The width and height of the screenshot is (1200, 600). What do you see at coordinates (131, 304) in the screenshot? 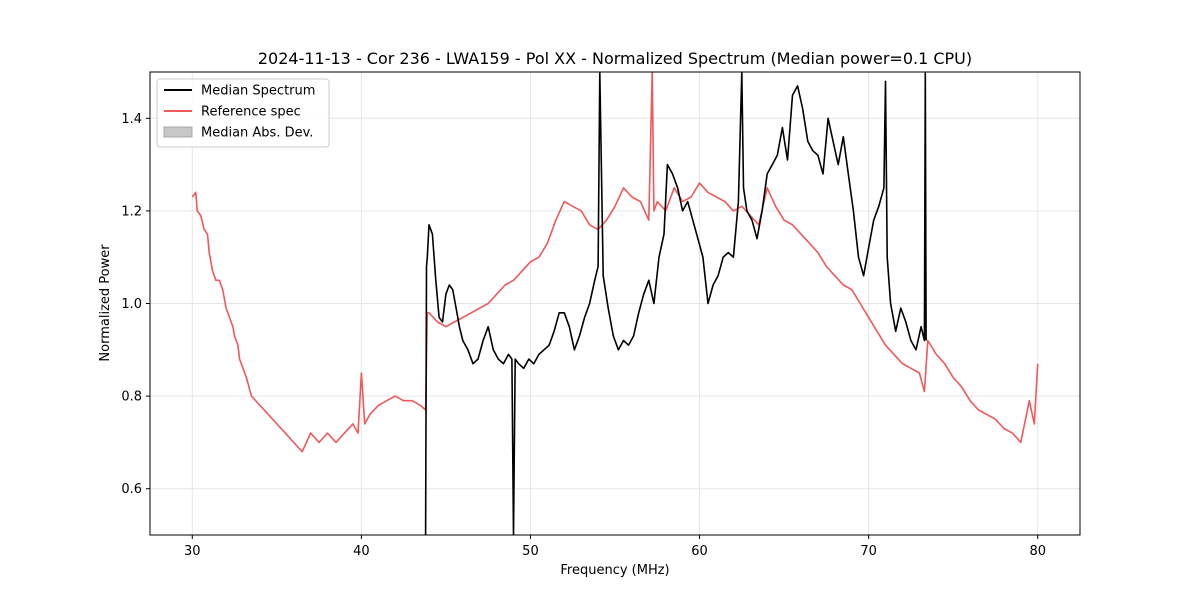
I see `y-tick-label: 1.0` at bounding box center [131, 304].